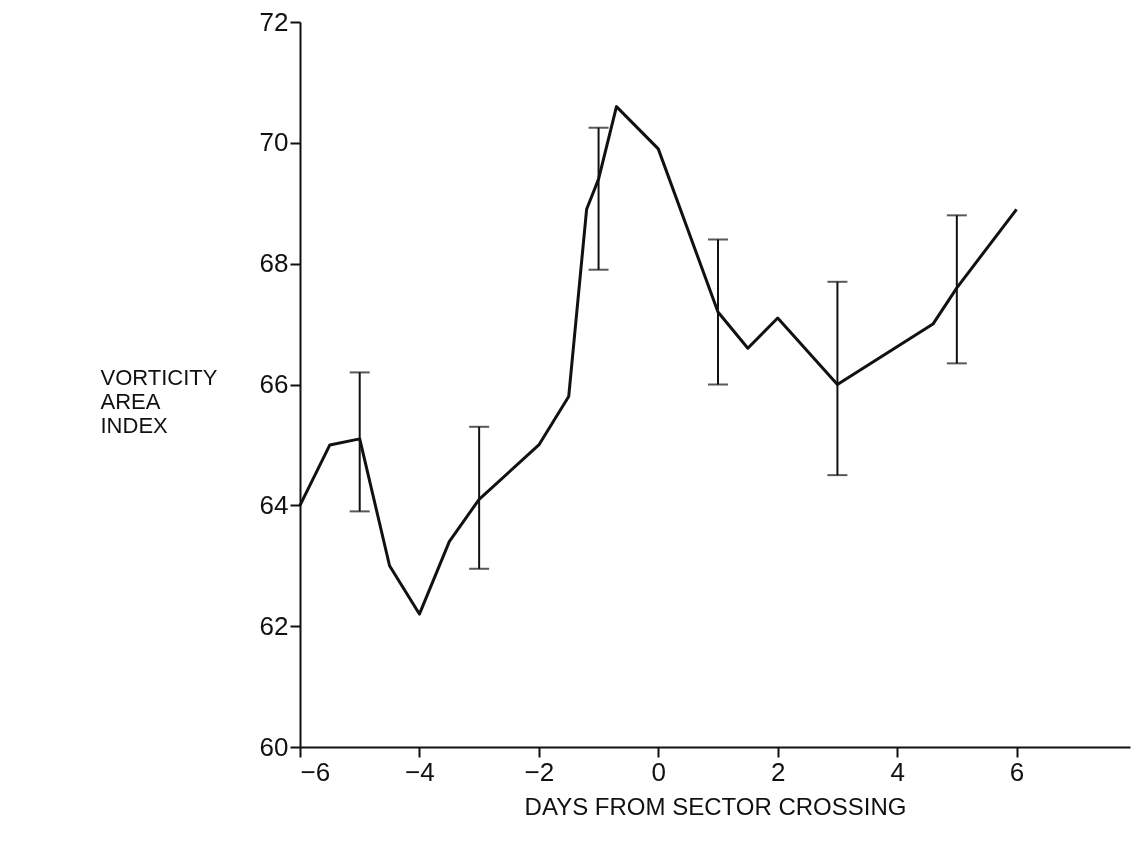 The height and width of the screenshot is (862, 1144). I want to click on y-tick-label: 72, so click(274, 21).